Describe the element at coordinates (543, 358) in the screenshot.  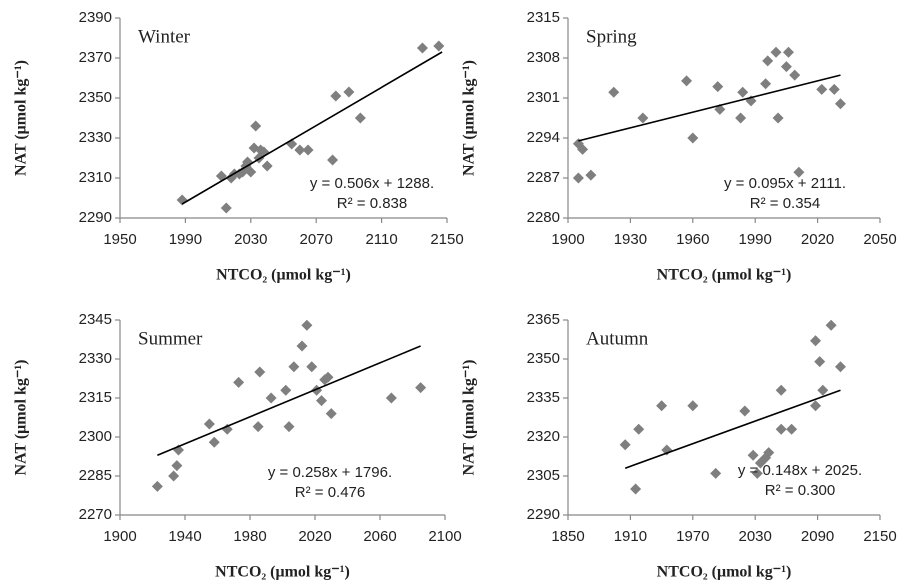
I see `y-tick-label: 2350` at that location.